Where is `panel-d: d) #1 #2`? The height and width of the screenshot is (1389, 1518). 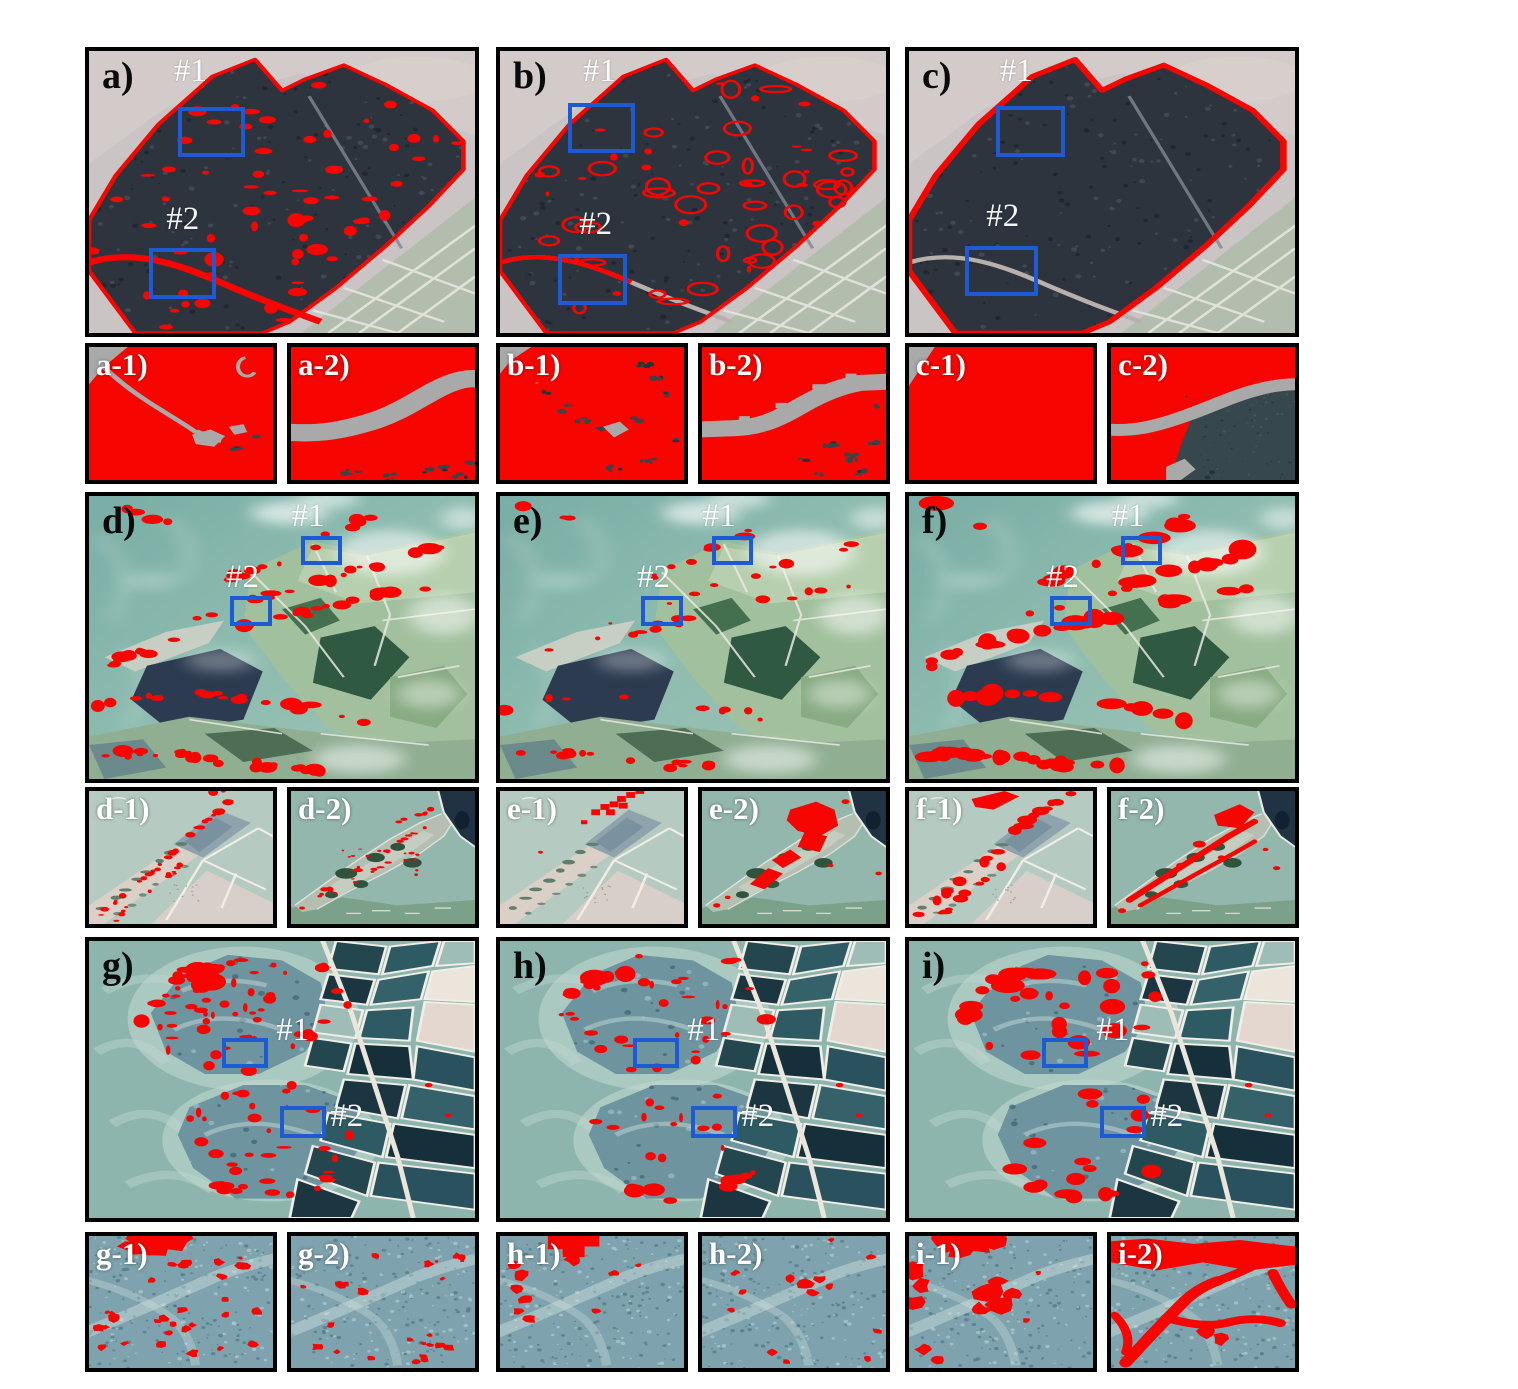
panel-d: d) #1 #2 is located at coordinates (282, 637).